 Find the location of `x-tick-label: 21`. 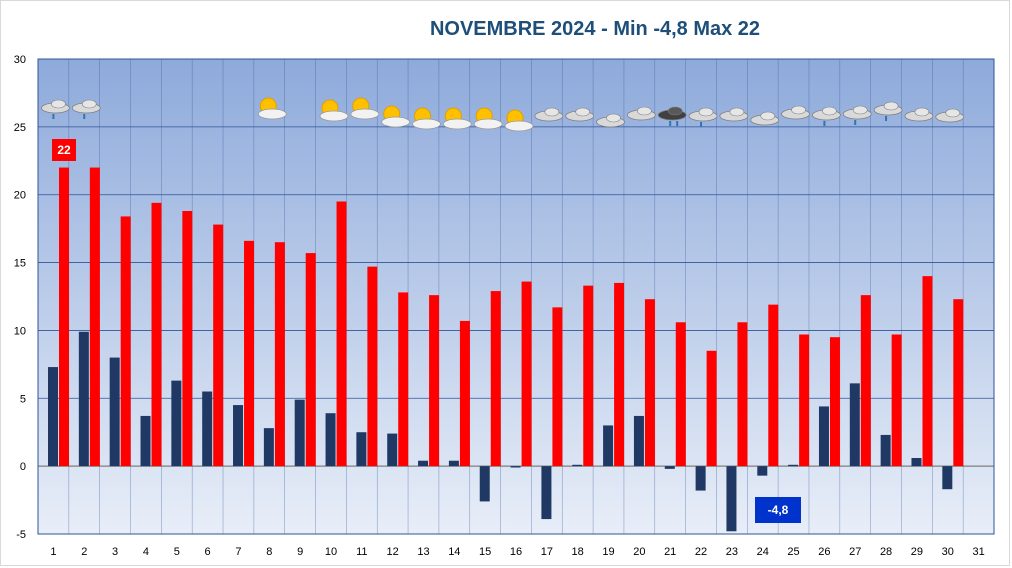

x-tick-label: 21 is located at coordinates (670, 552).